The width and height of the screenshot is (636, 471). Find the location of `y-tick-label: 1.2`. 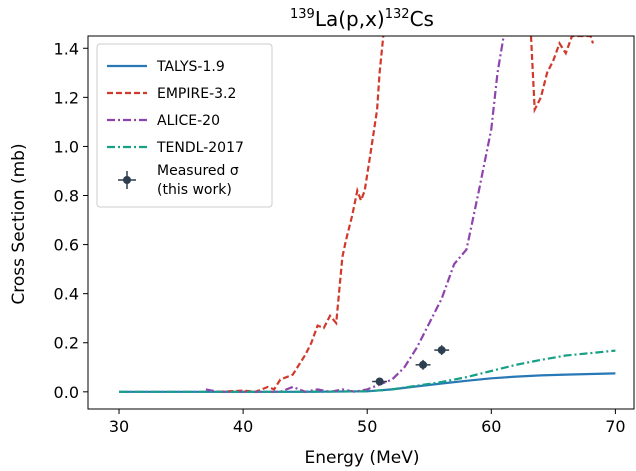

y-tick-label: 1.2 is located at coordinates (66, 97).